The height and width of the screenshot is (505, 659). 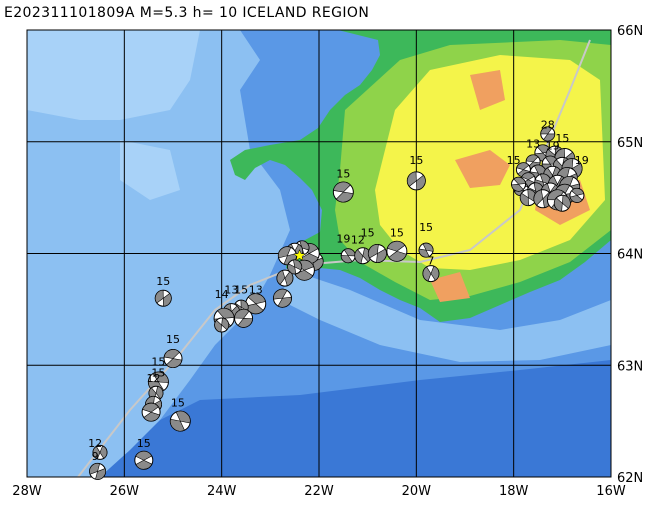 I want to click on event-location, so click(x=299, y=255).